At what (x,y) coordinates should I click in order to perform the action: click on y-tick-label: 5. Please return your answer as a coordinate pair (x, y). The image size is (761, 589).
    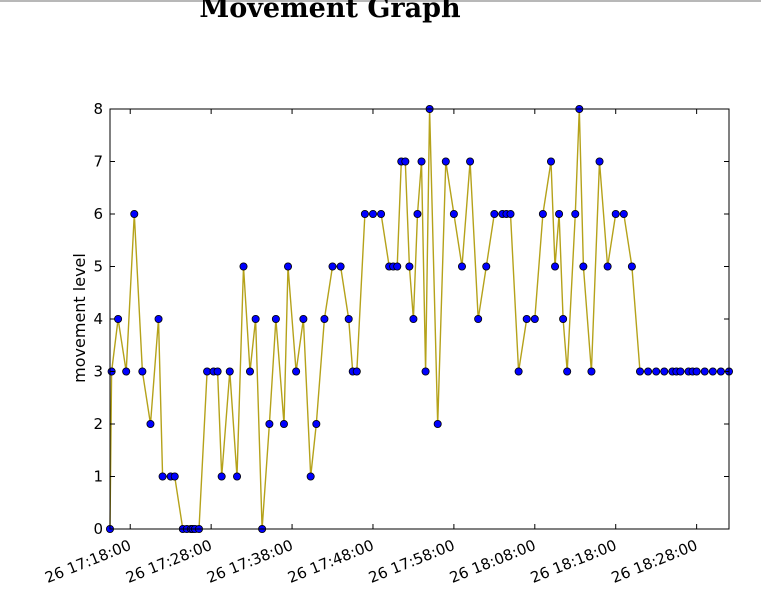
    Looking at the image, I should click on (98, 267).